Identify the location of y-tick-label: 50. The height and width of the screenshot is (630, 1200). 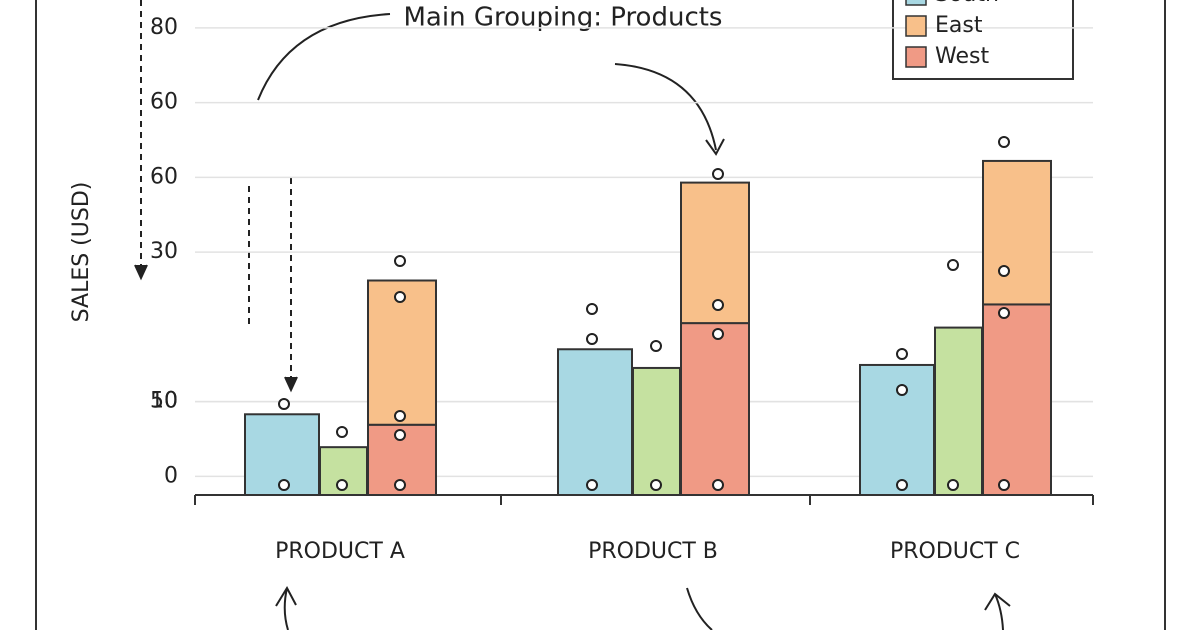
(164, 401).